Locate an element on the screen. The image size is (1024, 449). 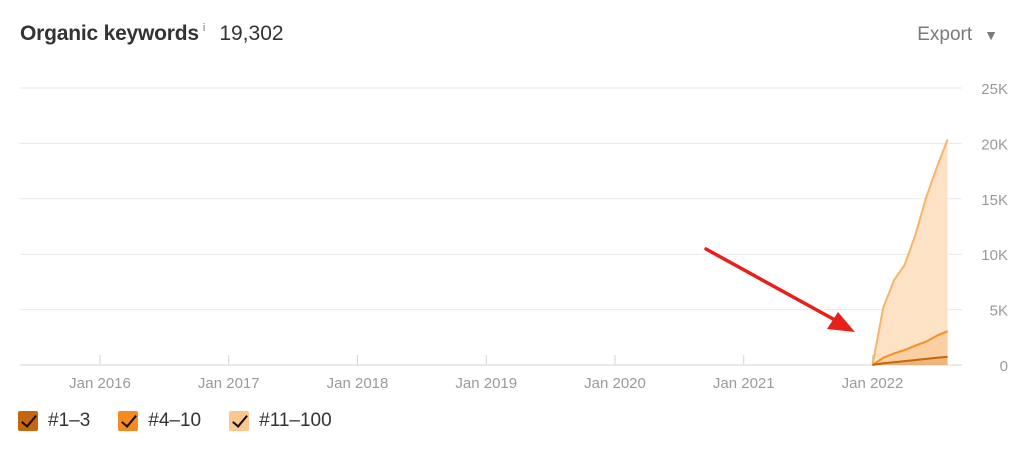
export-label: Export is located at coordinates (945, 34).